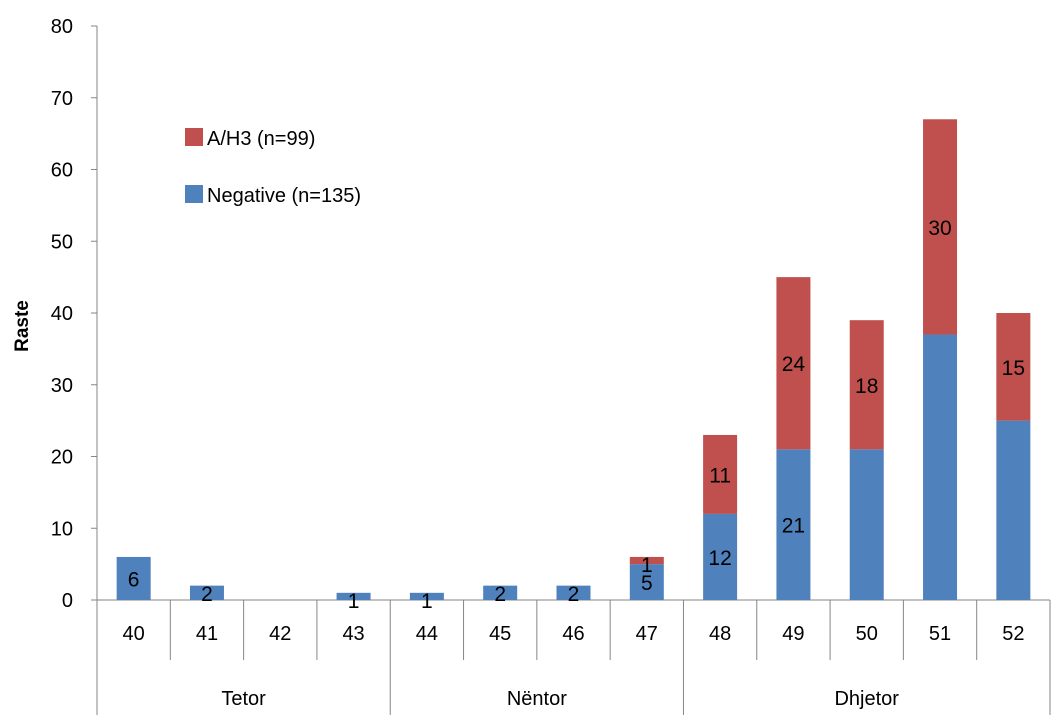  Describe the element at coordinates (647, 634) in the screenshot. I see `x-tick-label: 47` at that location.